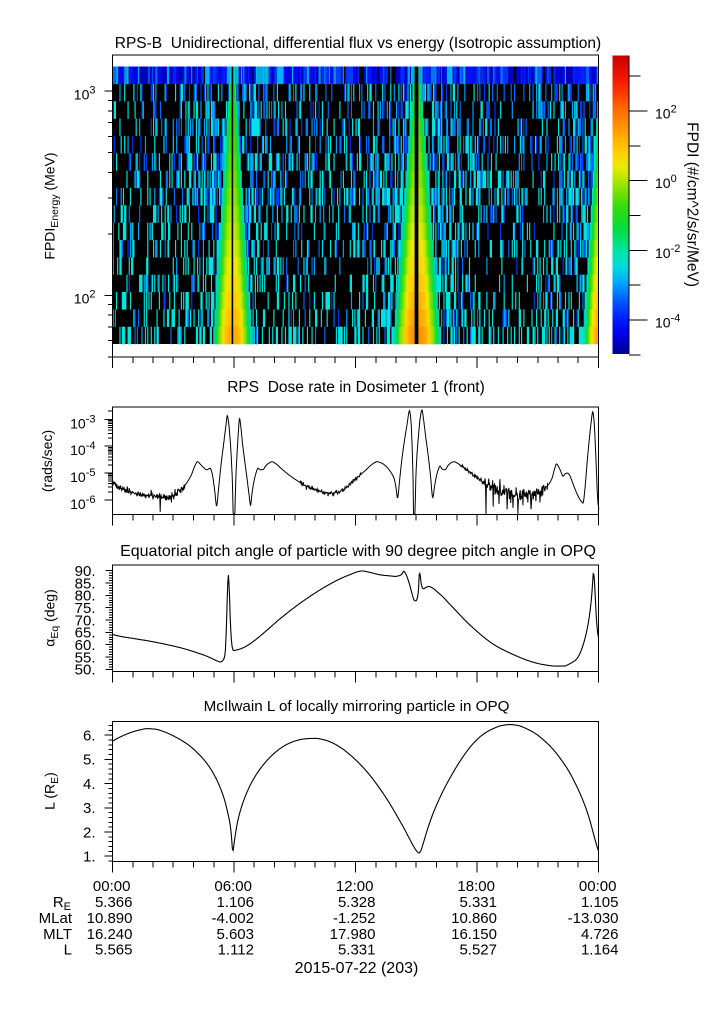  What do you see at coordinates (600, 934) in the screenshot?
I see `svg-text: 4.726` at bounding box center [600, 934].